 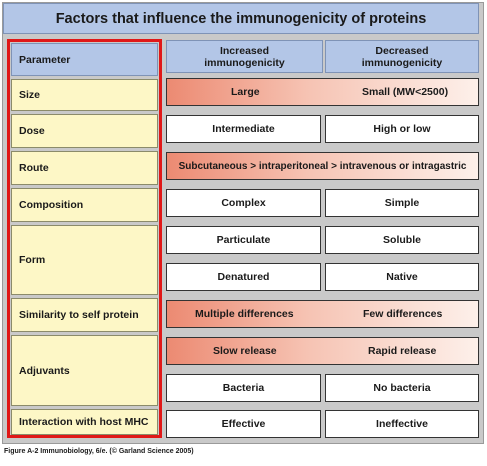 I want to click on dose-increased: Intermediate, so click(x=243, y=129).